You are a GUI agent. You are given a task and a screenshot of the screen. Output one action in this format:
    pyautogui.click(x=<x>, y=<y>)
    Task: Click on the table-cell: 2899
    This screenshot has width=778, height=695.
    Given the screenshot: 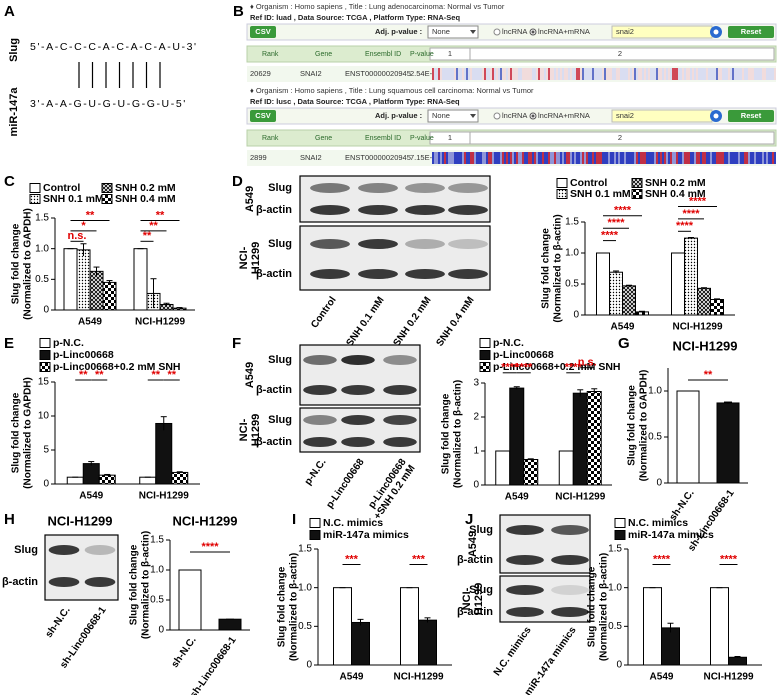 What is the action you would take?
    pyautogui.click(x=258, y=157)
    